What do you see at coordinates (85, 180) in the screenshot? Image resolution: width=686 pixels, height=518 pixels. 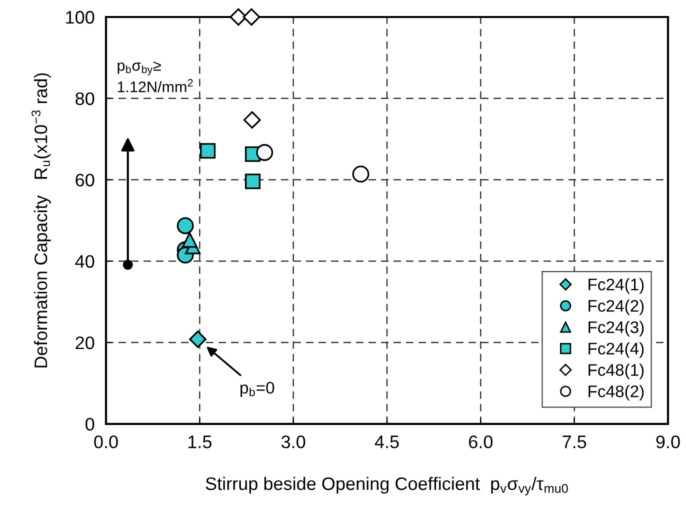 I see `y-tick-label: 60` at bounding box center [85, 180].